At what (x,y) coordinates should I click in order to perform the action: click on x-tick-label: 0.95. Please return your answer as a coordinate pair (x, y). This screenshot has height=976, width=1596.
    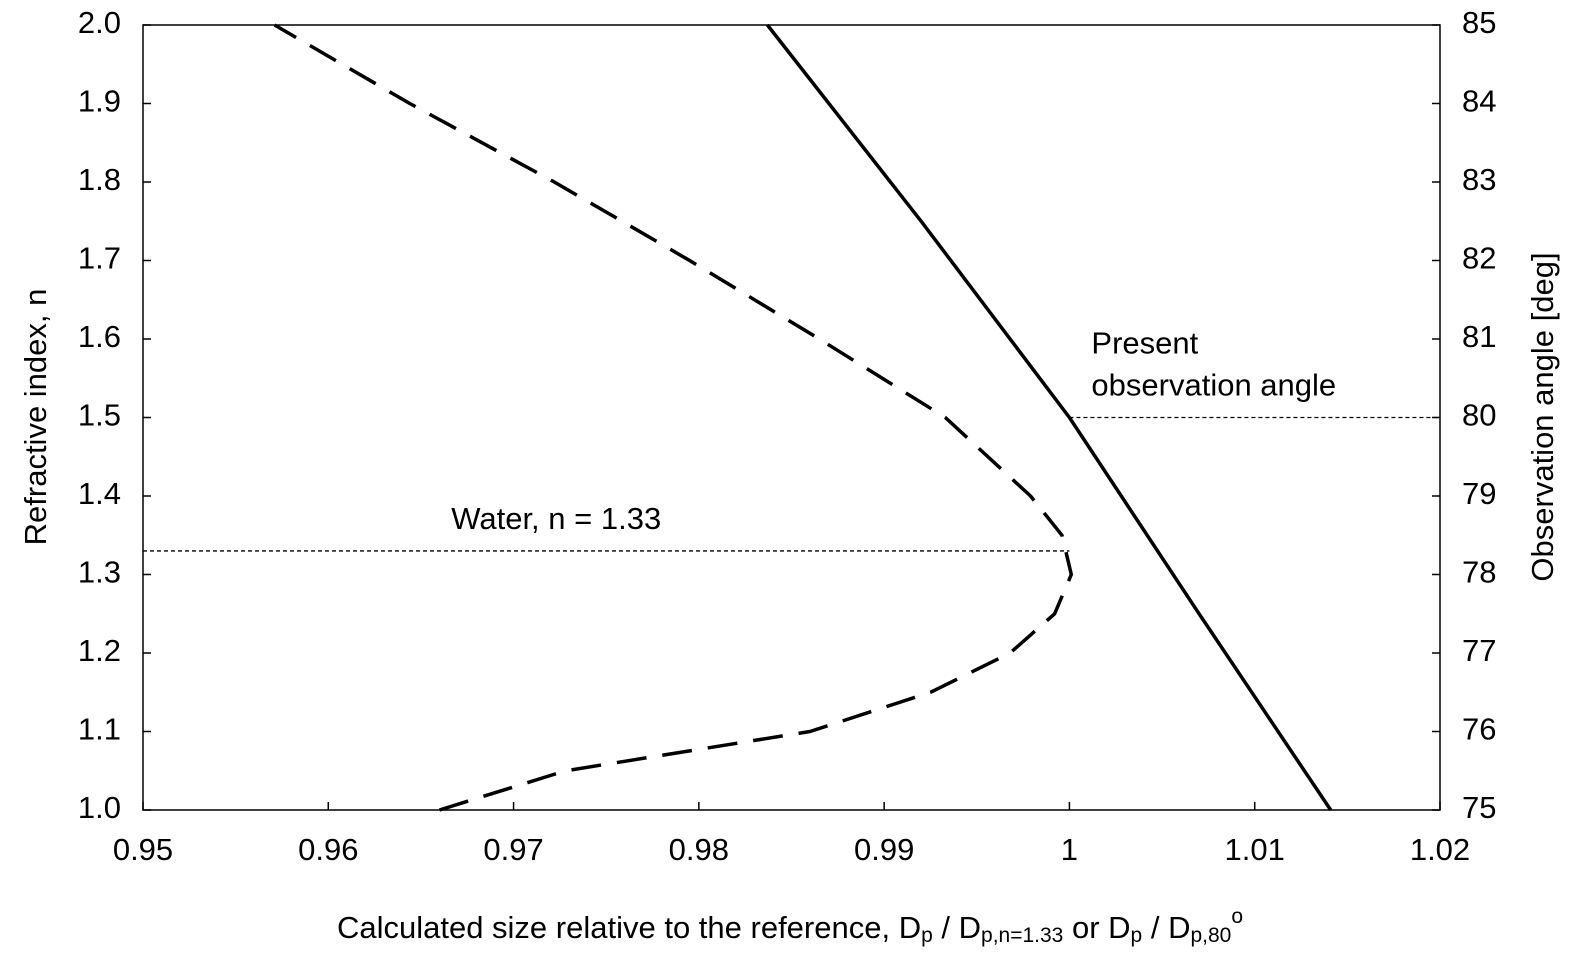
    Looking at the image, I should click on (143, 849).